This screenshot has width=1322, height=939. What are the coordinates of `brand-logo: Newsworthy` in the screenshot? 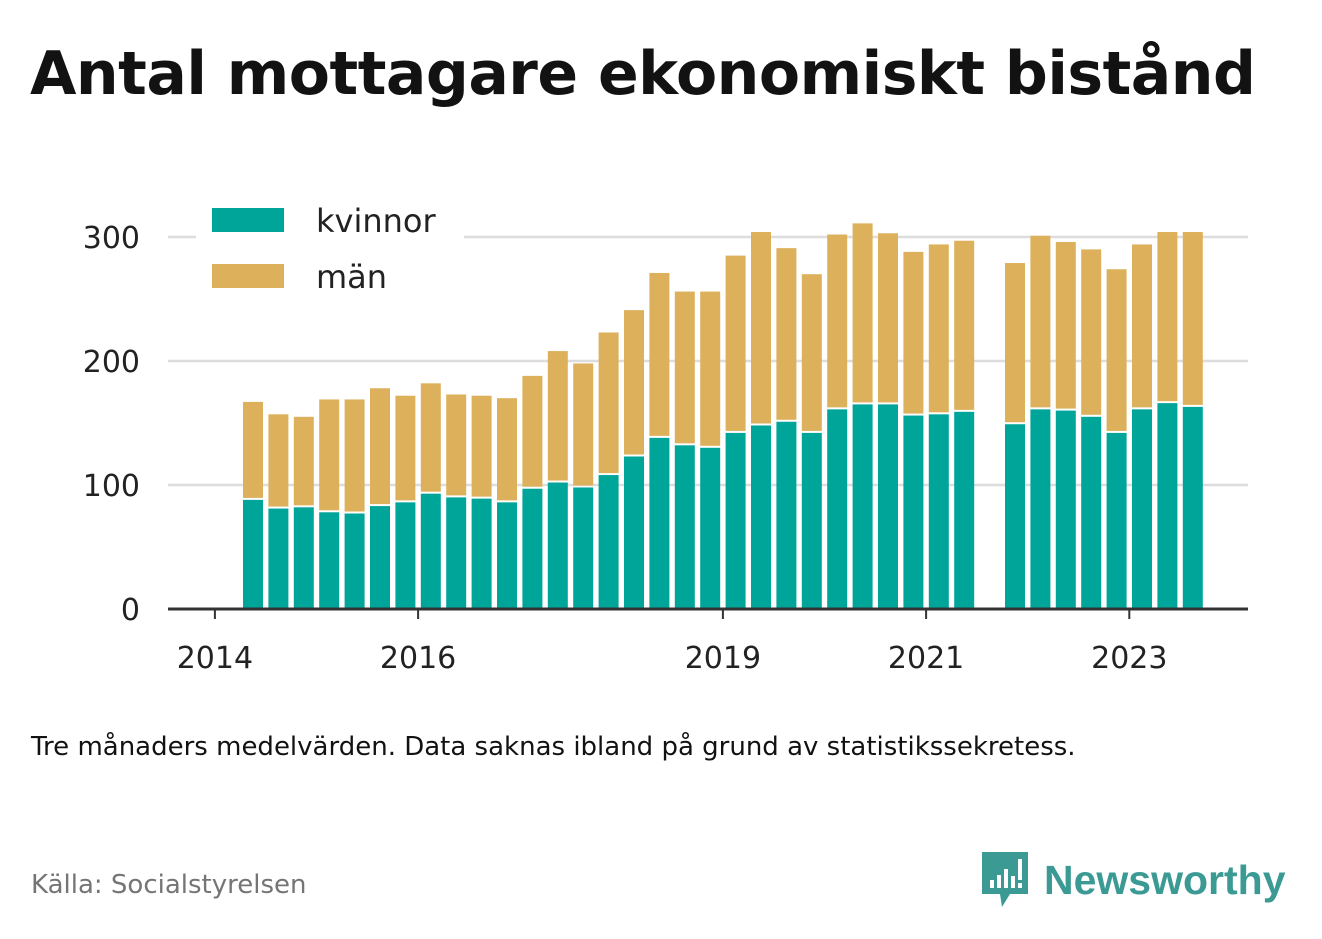 It's located at (1133, 880).